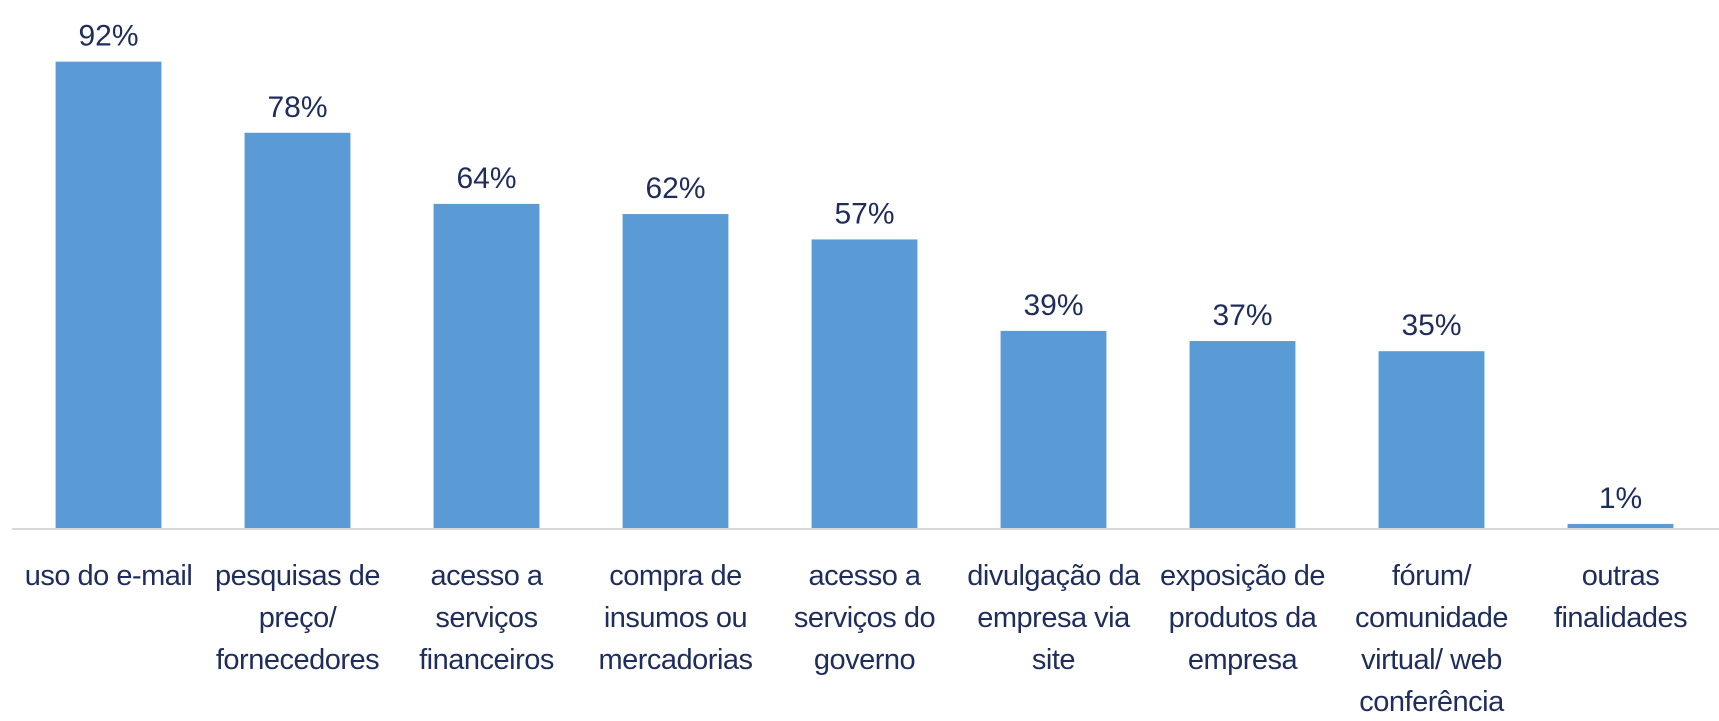  Describe the element at coordinates (486, 178) in the screenshot. I see `value-label: 64%` at that location.